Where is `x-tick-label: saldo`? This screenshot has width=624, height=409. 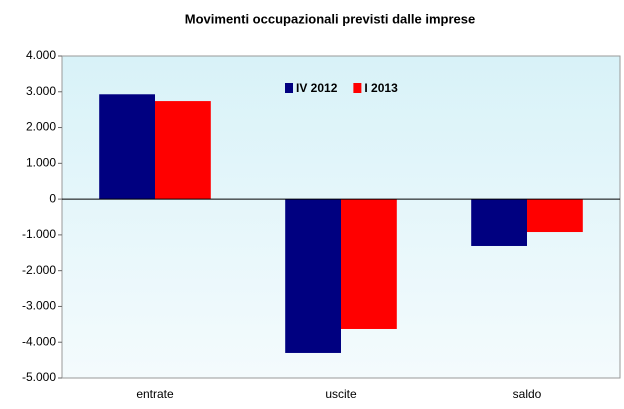
x-tick-label: saldo is located at coordinates (527, 394).